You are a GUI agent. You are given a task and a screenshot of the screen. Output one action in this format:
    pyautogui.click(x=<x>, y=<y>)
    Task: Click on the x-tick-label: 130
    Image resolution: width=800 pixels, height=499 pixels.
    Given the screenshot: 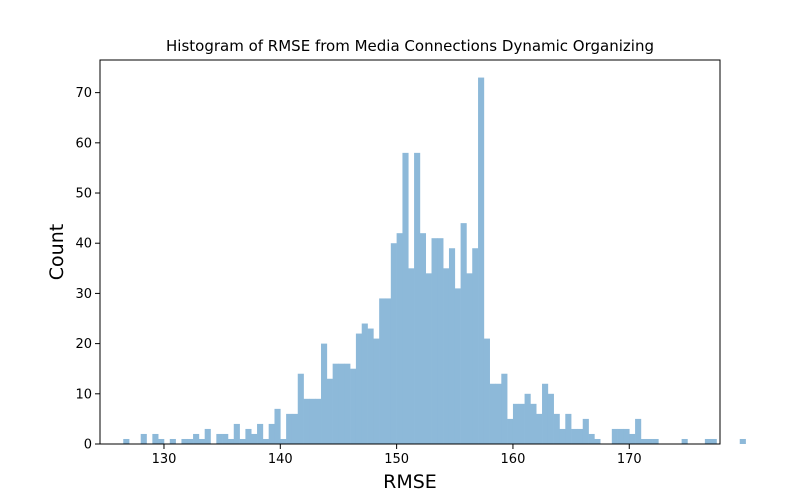 What is the action you would take?
    pyautogui.click(x=164, y=459)
    